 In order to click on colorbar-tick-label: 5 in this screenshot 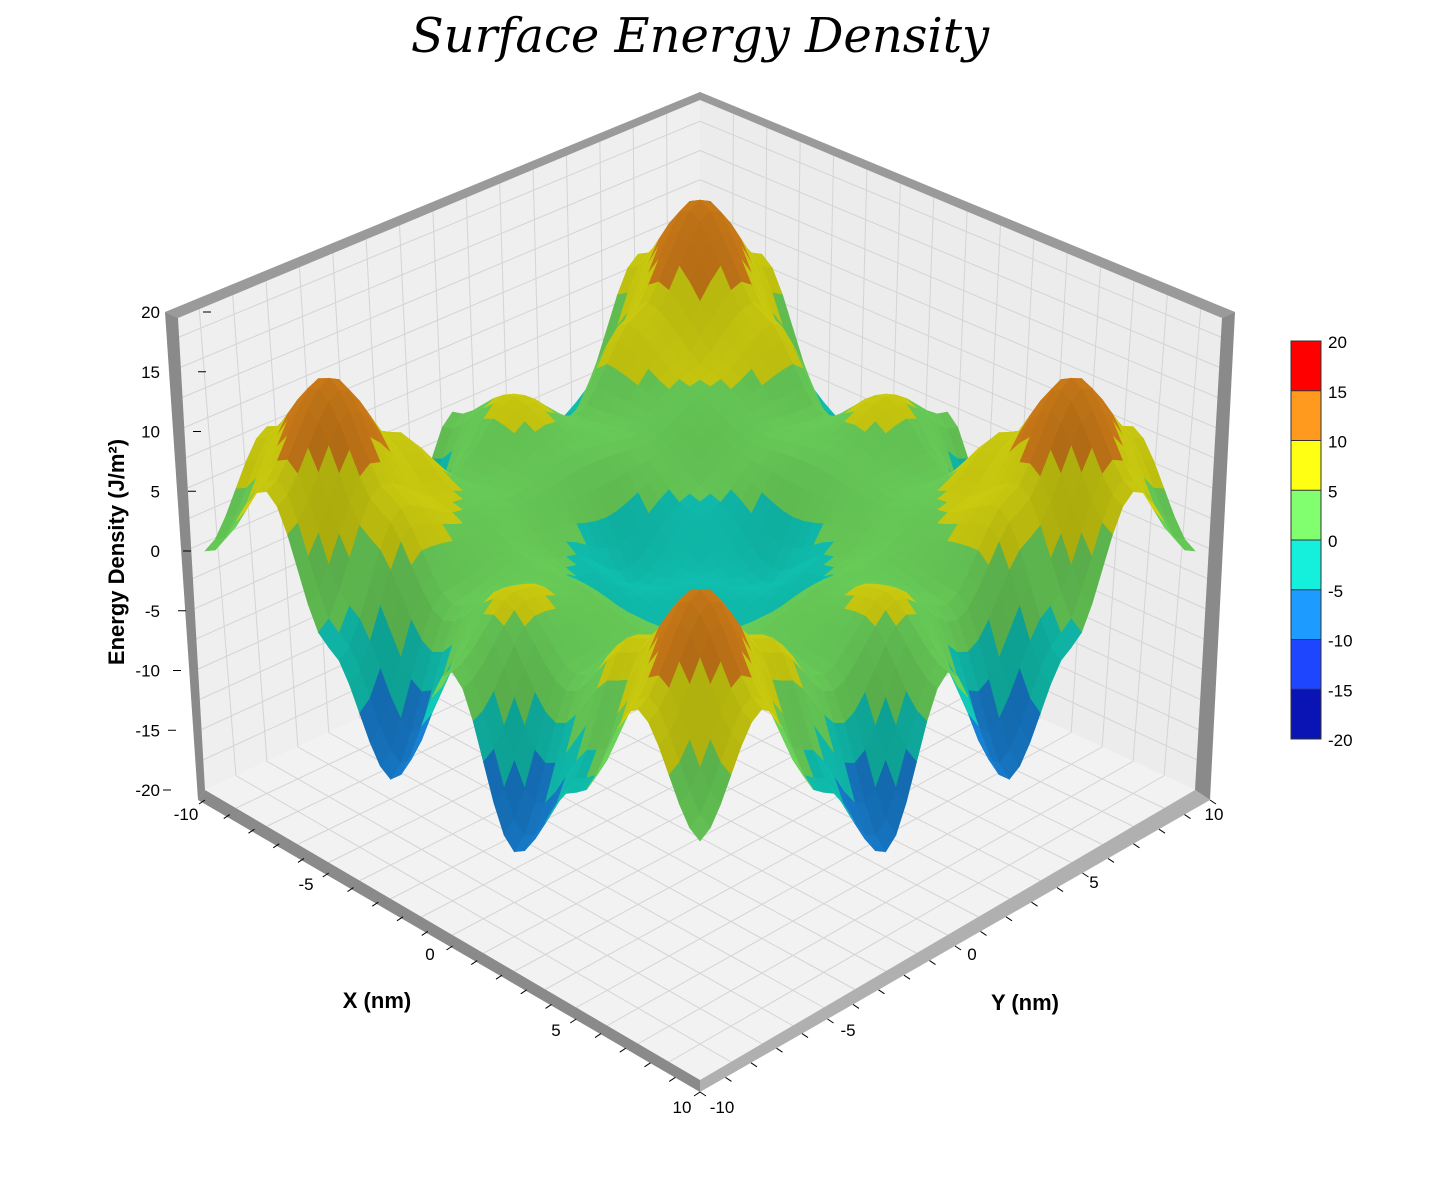, I will do `click(1332, 491)`.